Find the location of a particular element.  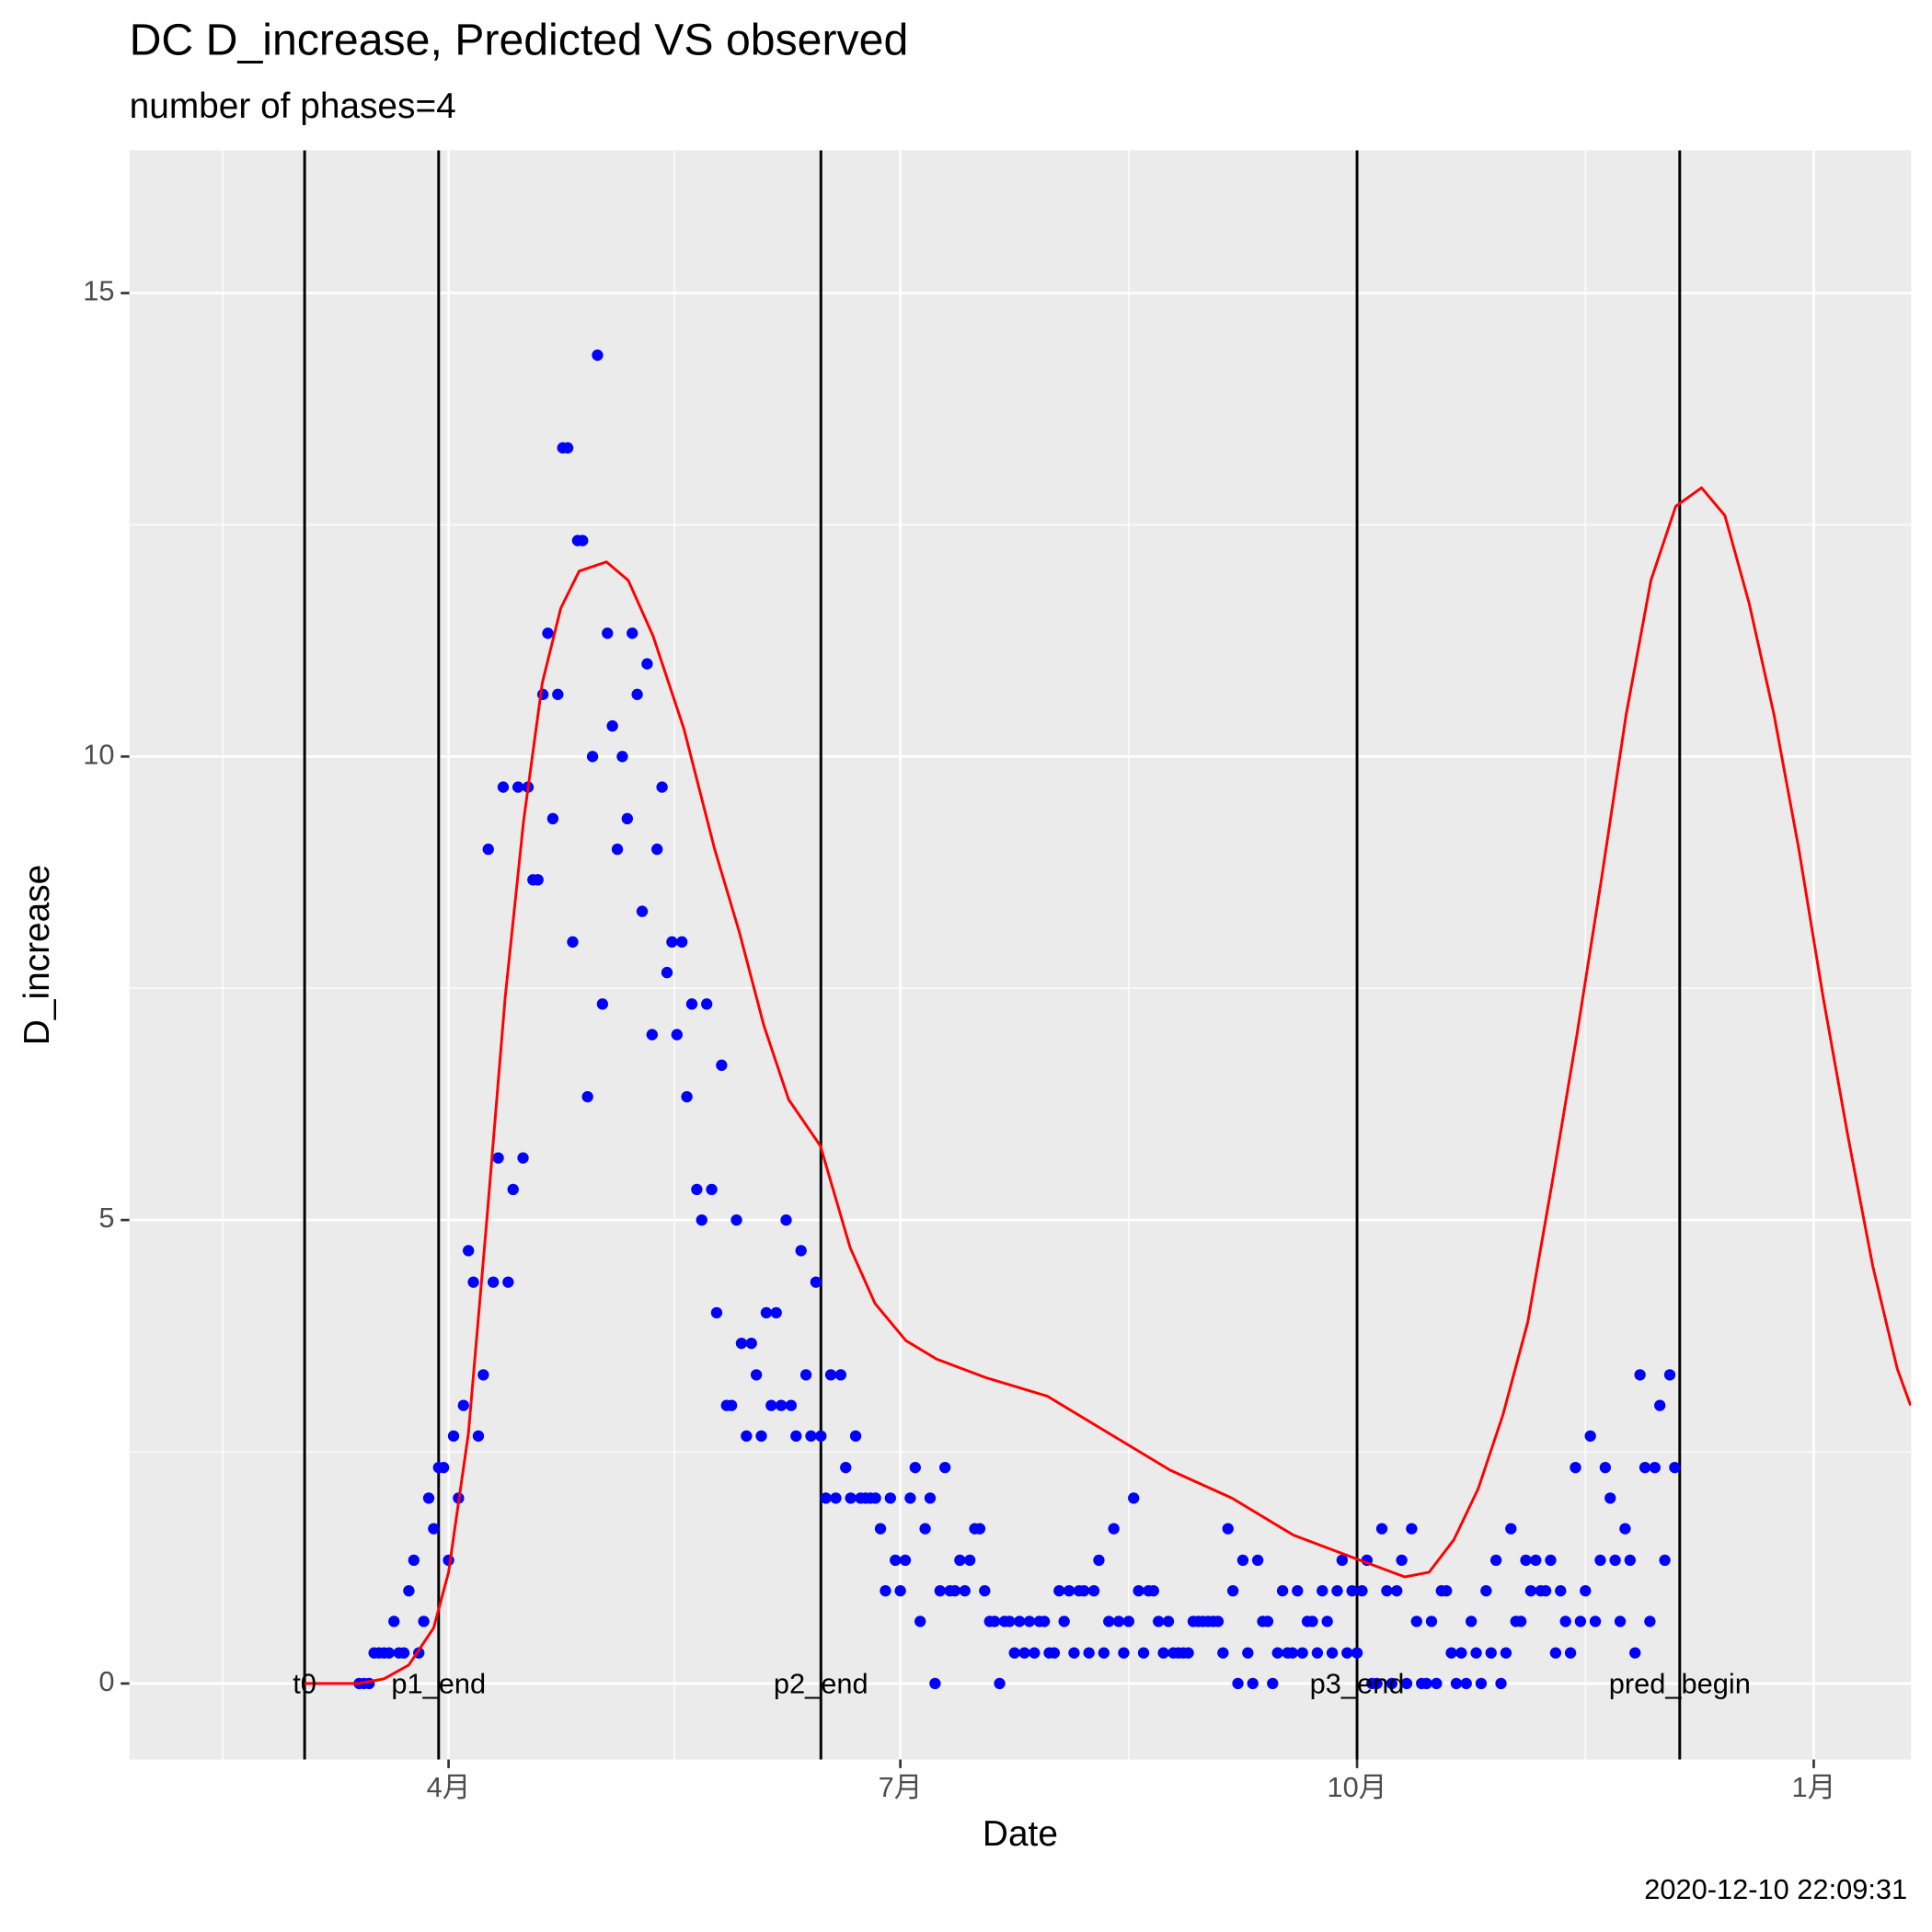

phase-label: p1_end is located at coordinates (438, 1684).